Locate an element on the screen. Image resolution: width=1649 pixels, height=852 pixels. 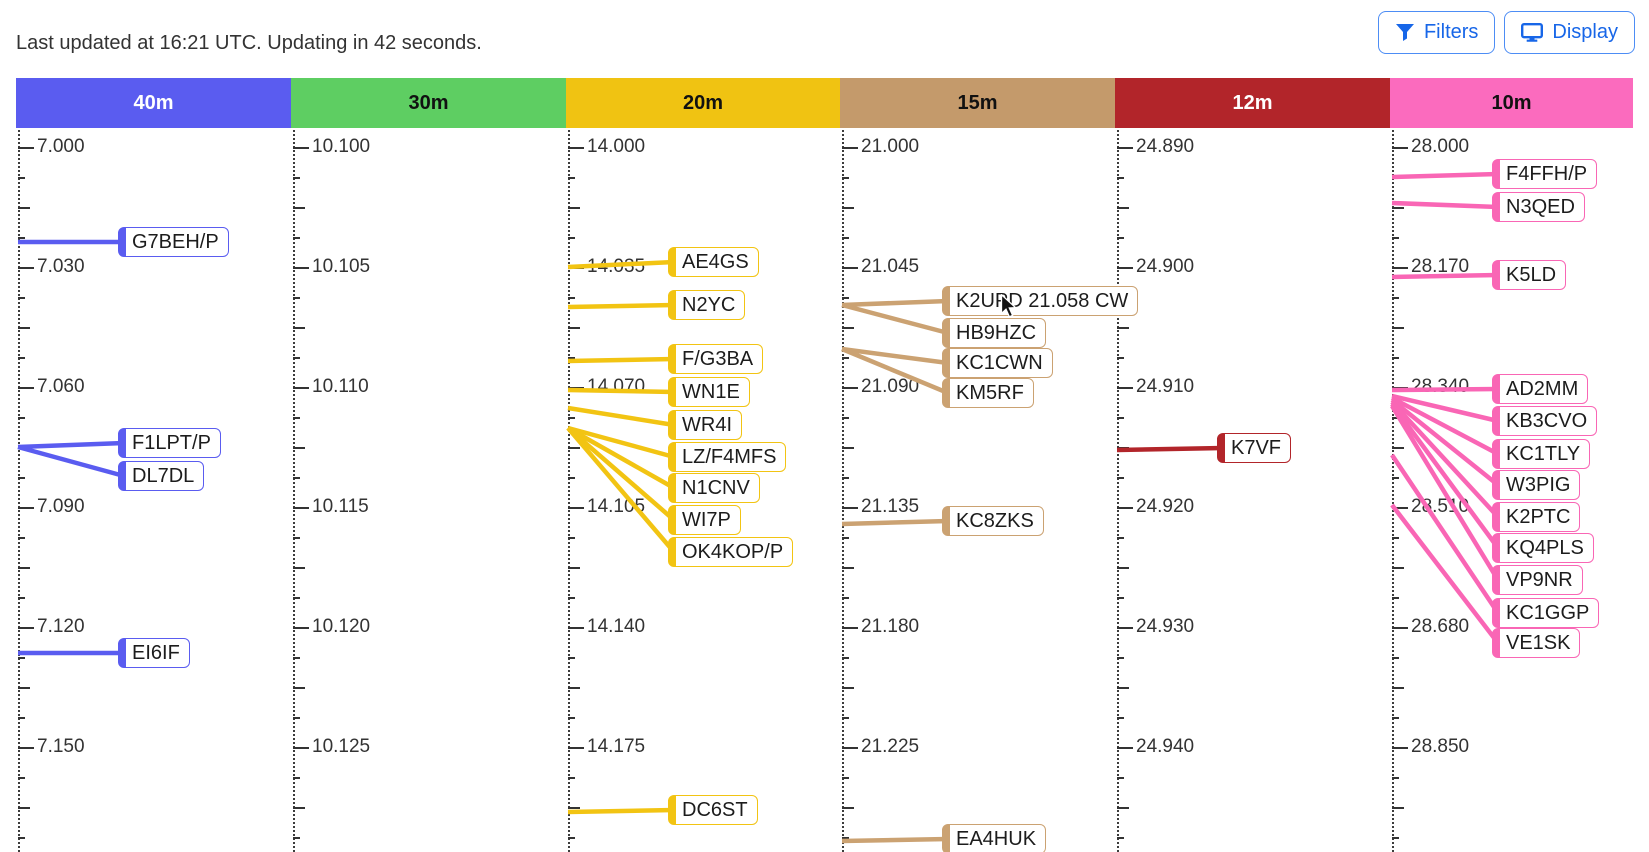
tick-label-15m-21.090: 21.090 is located at coordinates (890, 386).